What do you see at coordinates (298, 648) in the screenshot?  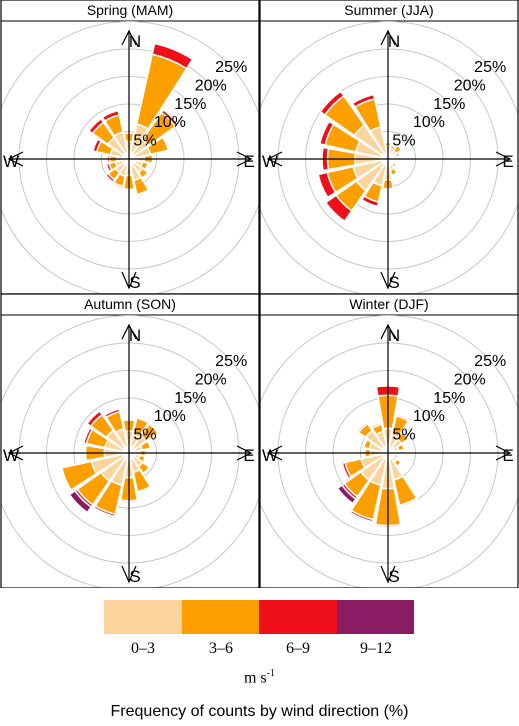 I see `legend-label-6-9: 6–9` at bounding box center [298, 648].